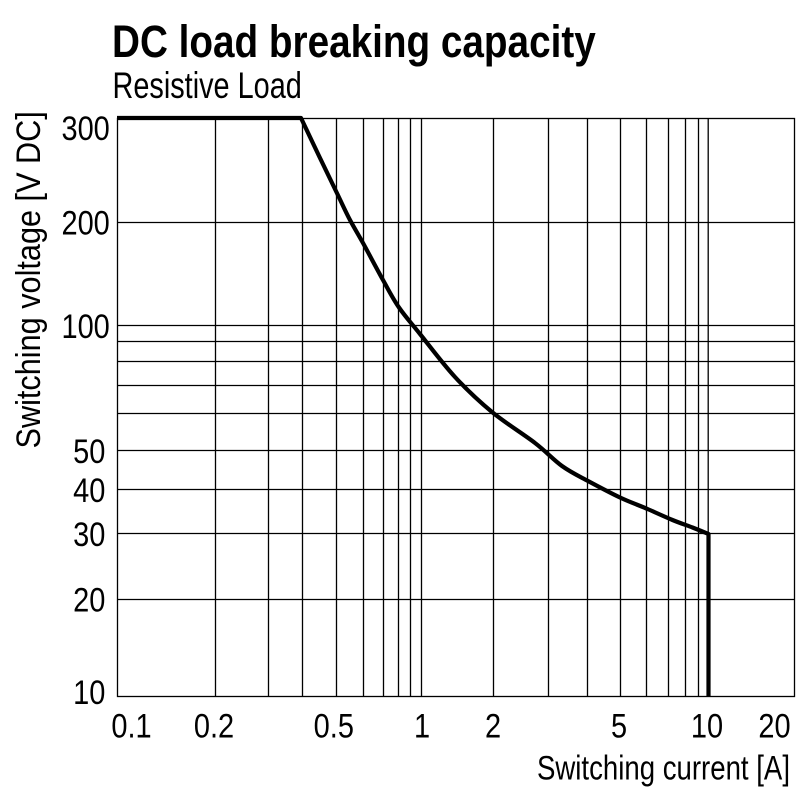 The height and width of the screenshot is (800, 800). What do you see at coordinates (354, 41) in the screenshot?
I see `svg-text: DC load breaking capacity` at bounding box center [354, 41].